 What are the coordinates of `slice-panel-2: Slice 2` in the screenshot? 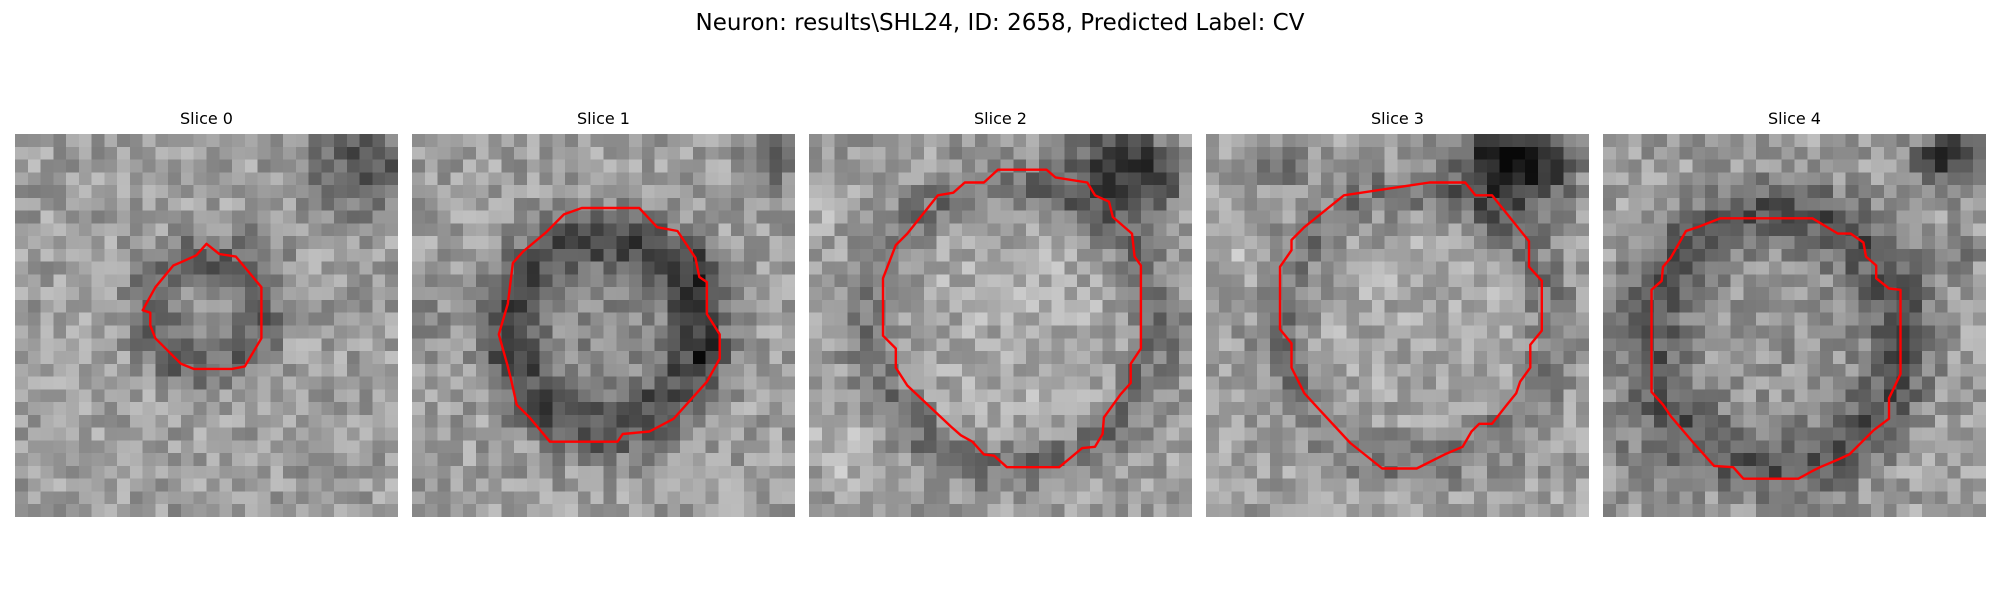 It's located at (1000, 316).